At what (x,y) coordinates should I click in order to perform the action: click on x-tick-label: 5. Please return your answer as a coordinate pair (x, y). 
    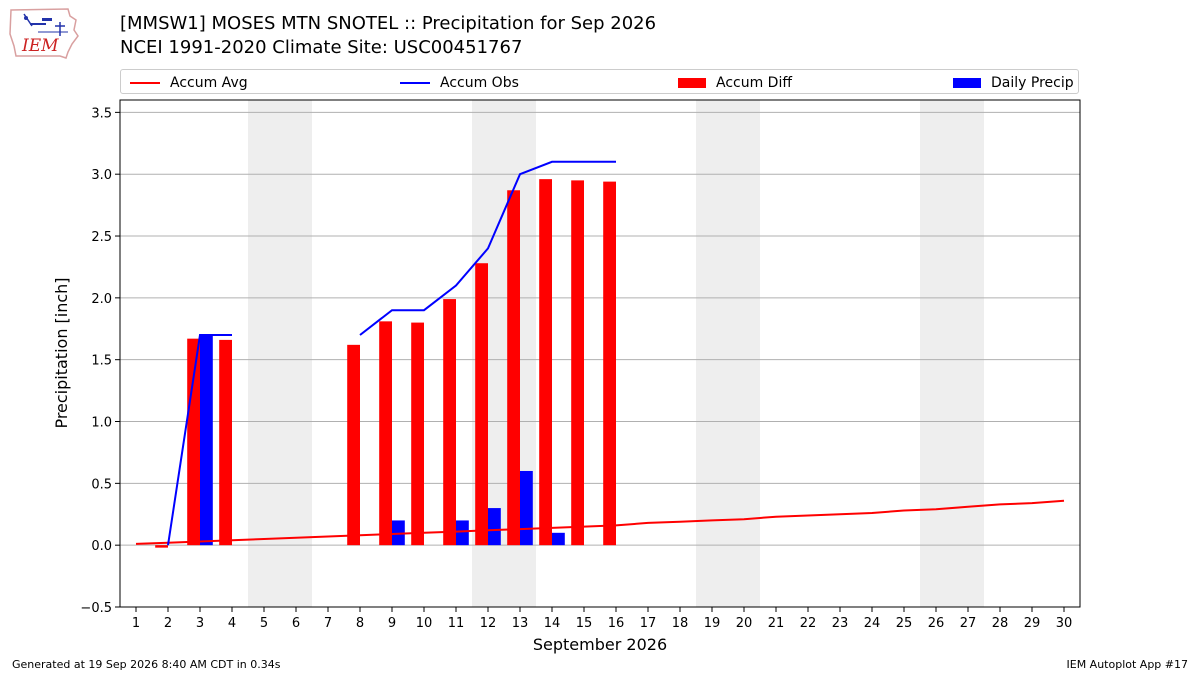
    Looking at the image, I should click on (264, 623).